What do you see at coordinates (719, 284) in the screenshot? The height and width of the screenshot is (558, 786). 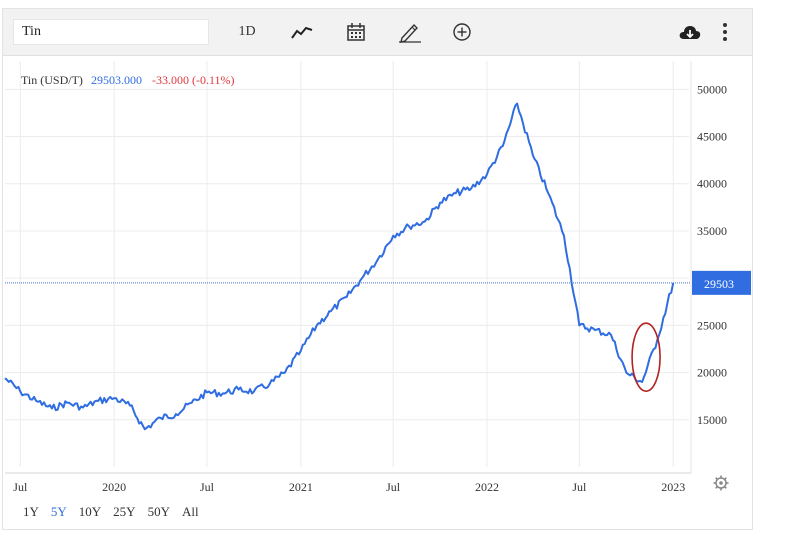 I see `last-value-label: 29503` at bounding box center [719, 284].